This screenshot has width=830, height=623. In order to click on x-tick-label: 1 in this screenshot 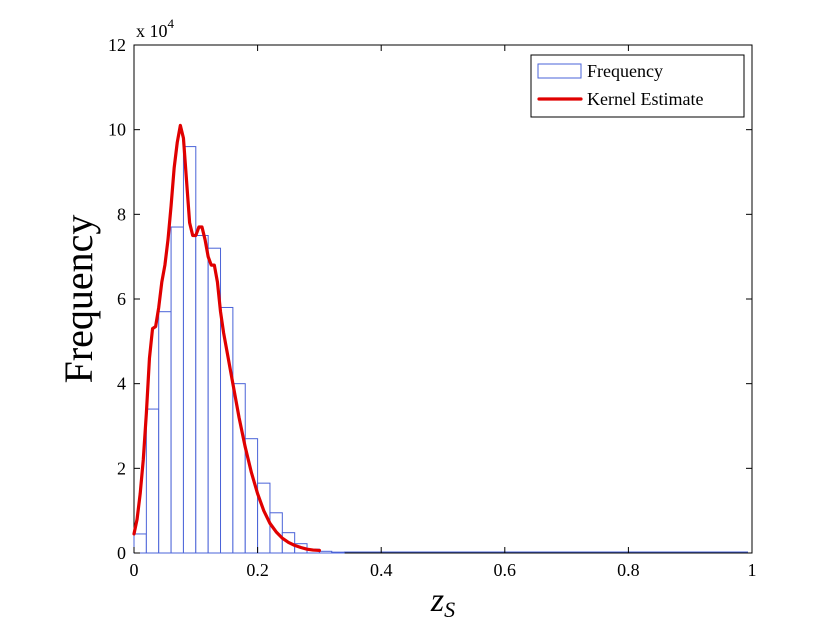, I will do `click(752, 570)`.